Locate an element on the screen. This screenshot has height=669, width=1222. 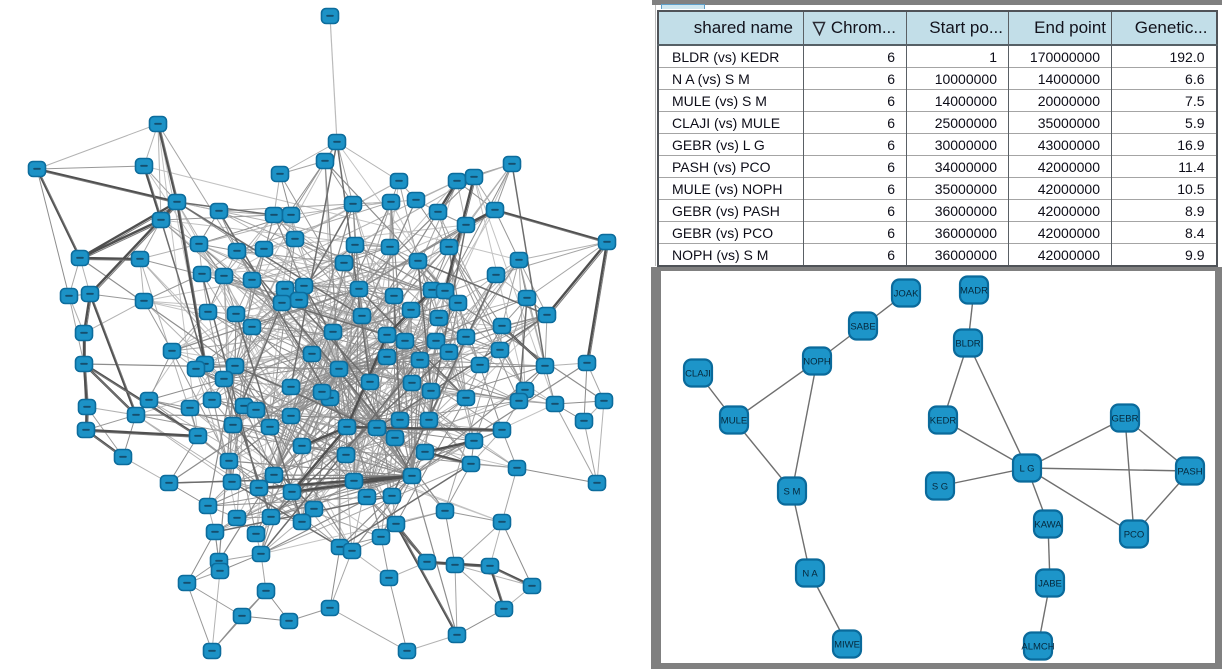
svg-text: PCO is located at coordinates (1134, 534).